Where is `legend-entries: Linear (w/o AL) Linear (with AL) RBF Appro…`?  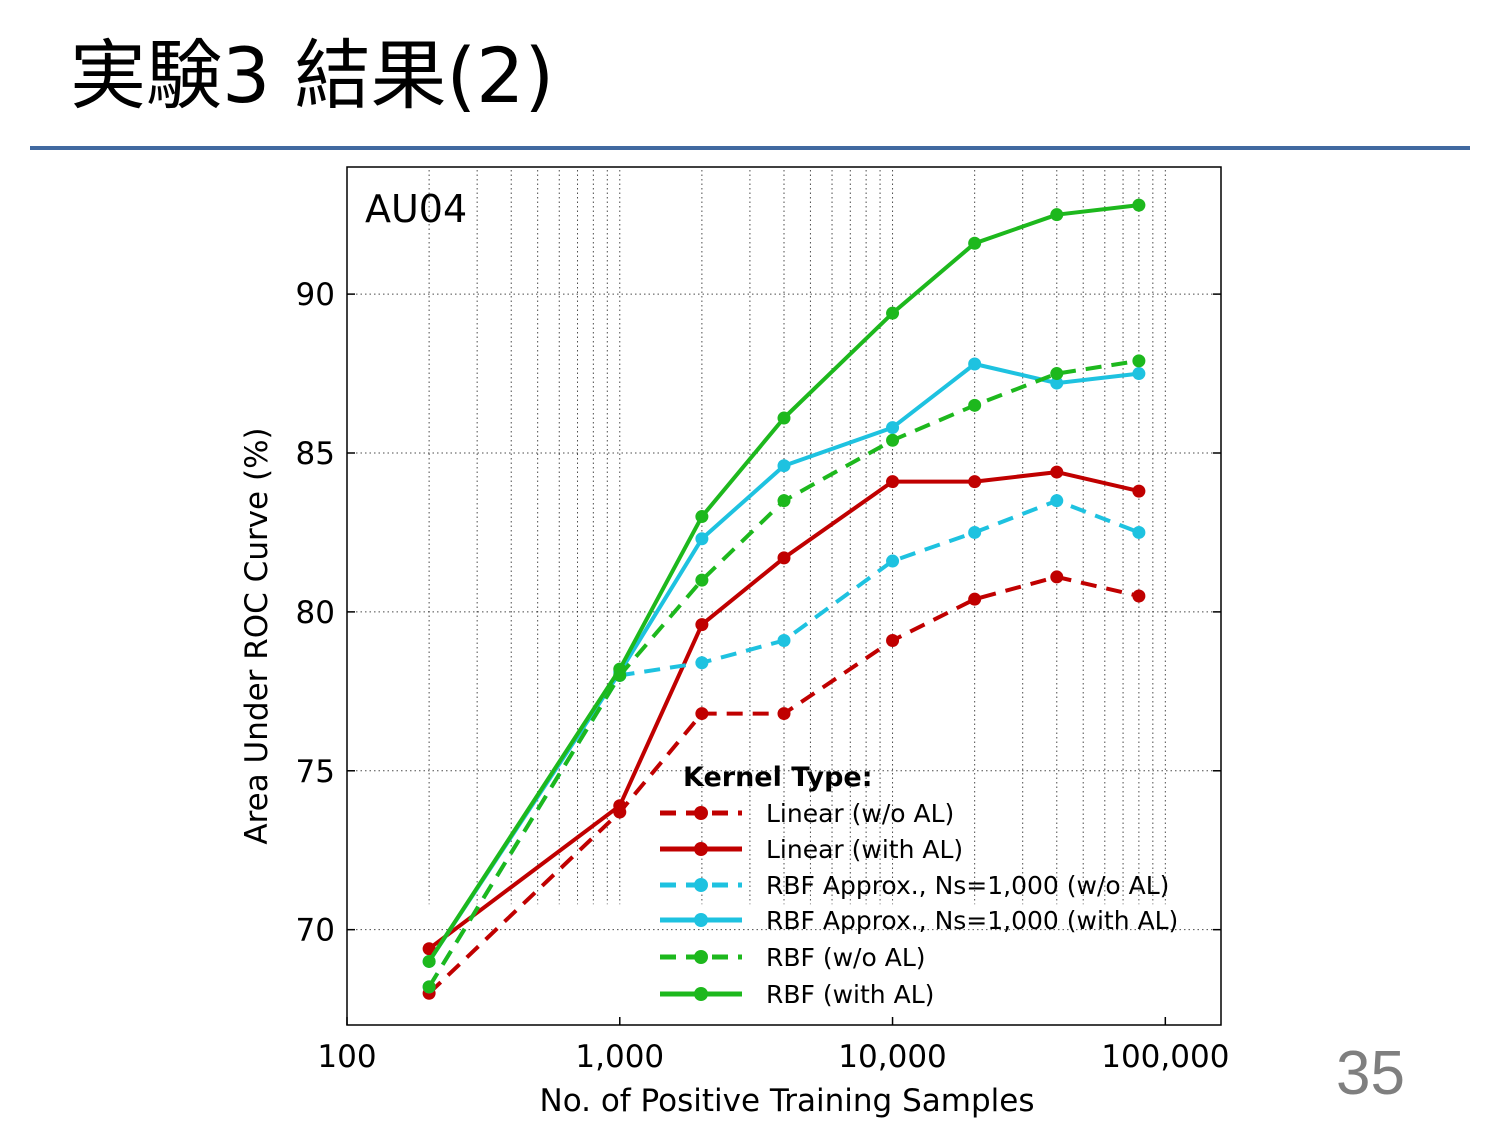
legend-entries: Linear (w/o AL) Linear (with AL) RBF Appro… is located at coordinates (919, 904).